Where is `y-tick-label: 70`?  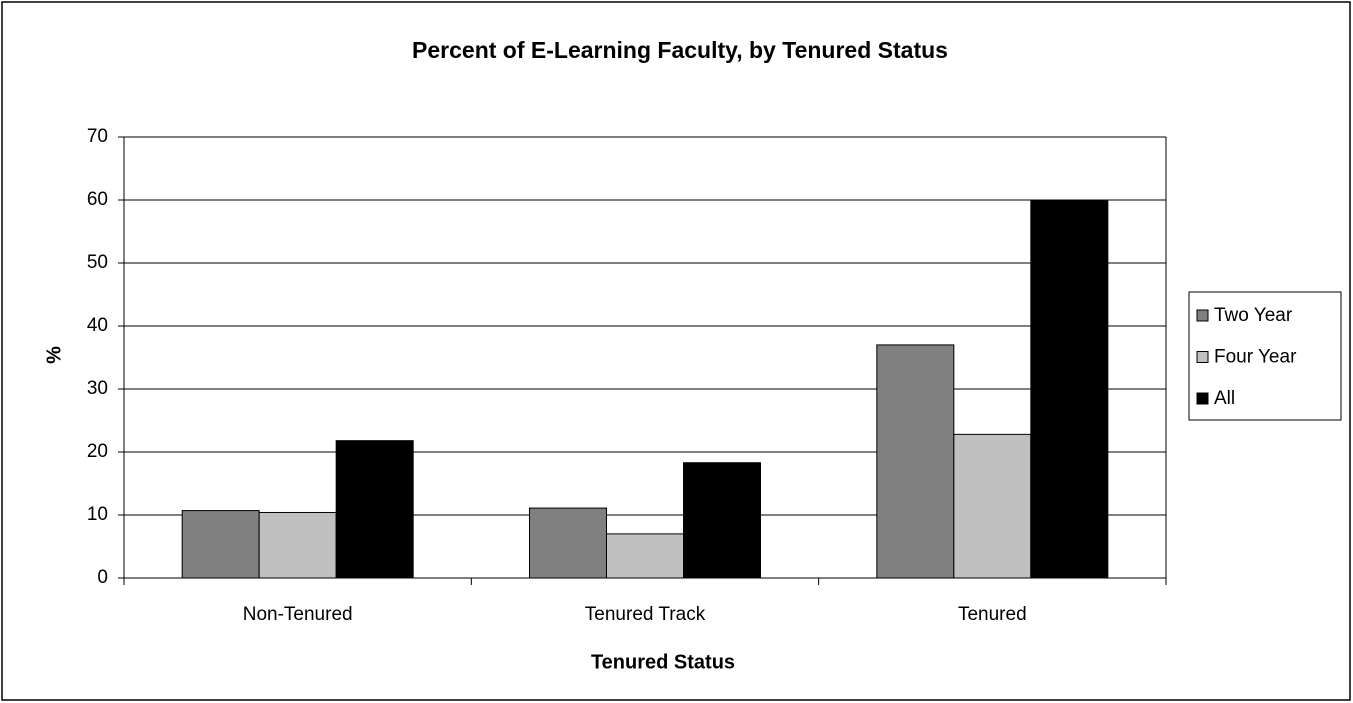
y-tick-label: 70 is located at coordinates (97, 136).